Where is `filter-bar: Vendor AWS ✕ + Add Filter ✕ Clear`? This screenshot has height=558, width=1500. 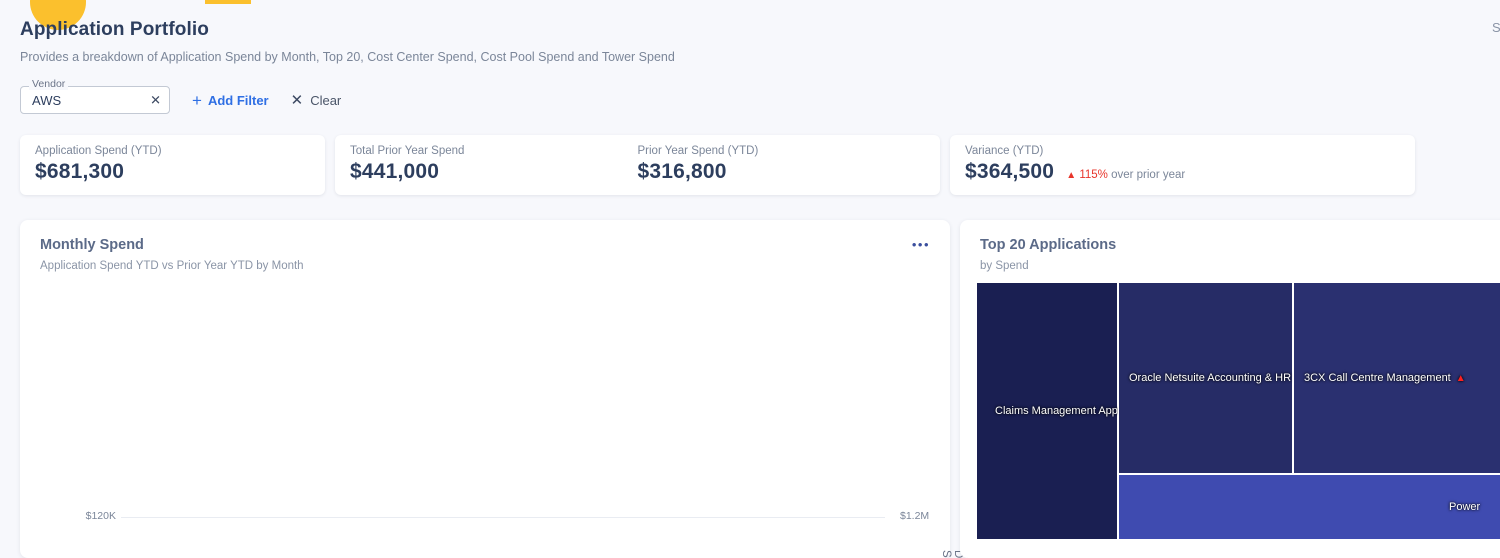 filter-bar: Vendor AWS ✕ + Add Filter ✕ Clear is located at coordinates (181, 96).